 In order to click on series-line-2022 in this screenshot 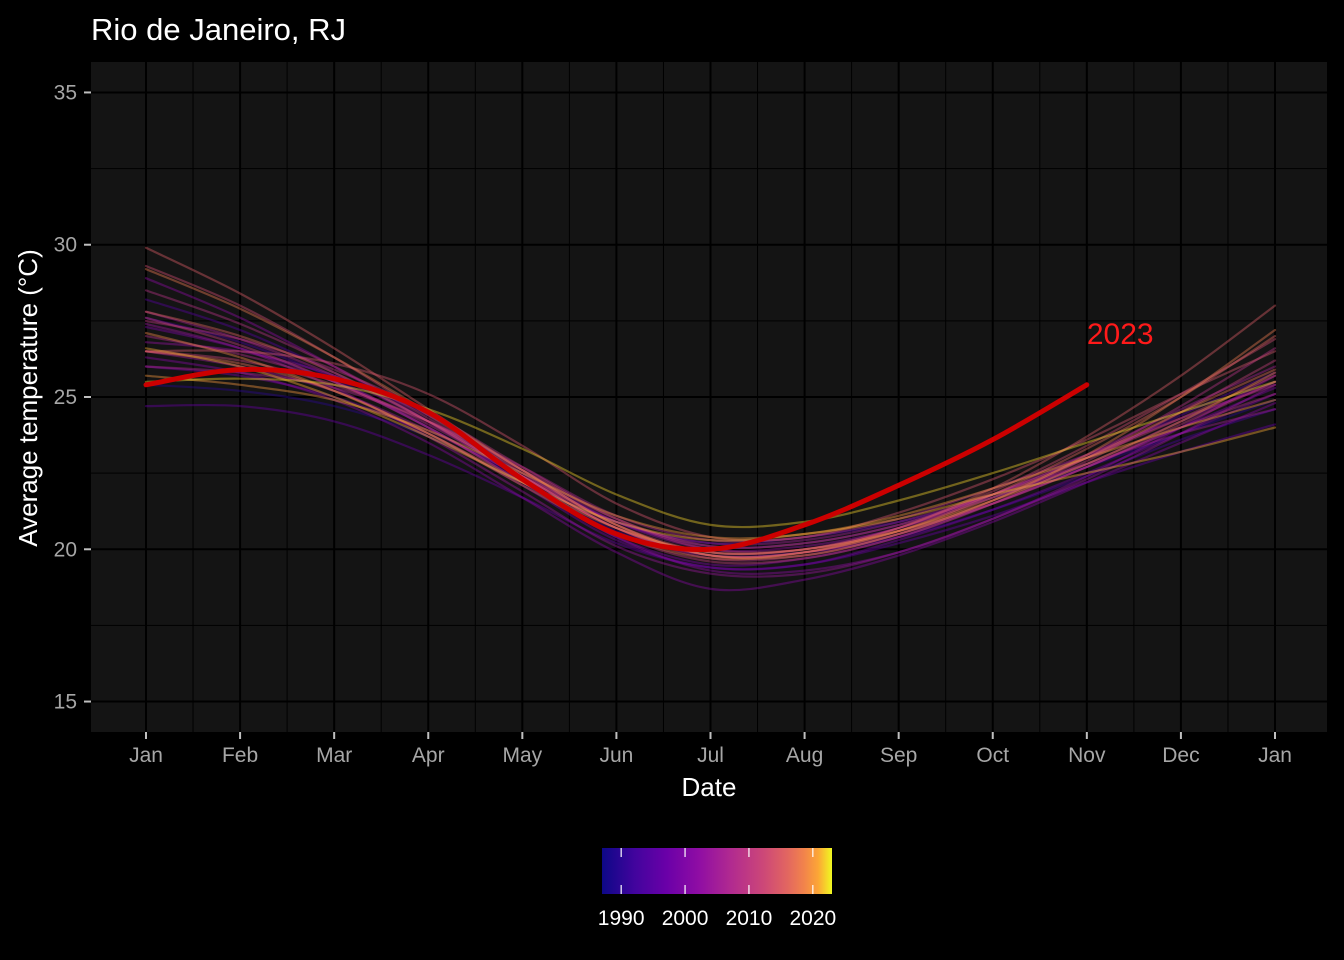, I will do `click(710, 453)`.